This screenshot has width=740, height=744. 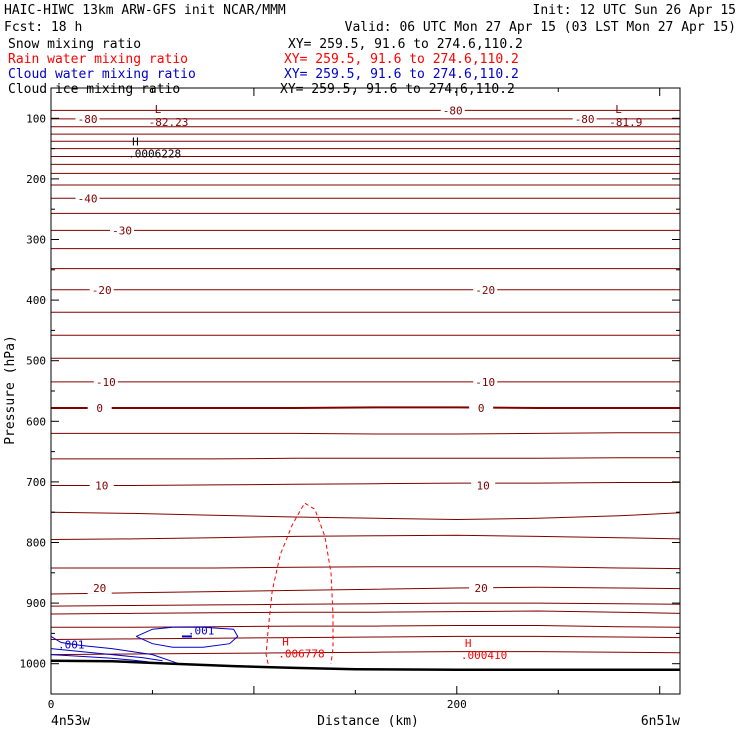 What do you see at coordinates (169, 122) in the screenshot?
I see `temperature-extremum-value: -82.23` at bounding box center [169, 122].